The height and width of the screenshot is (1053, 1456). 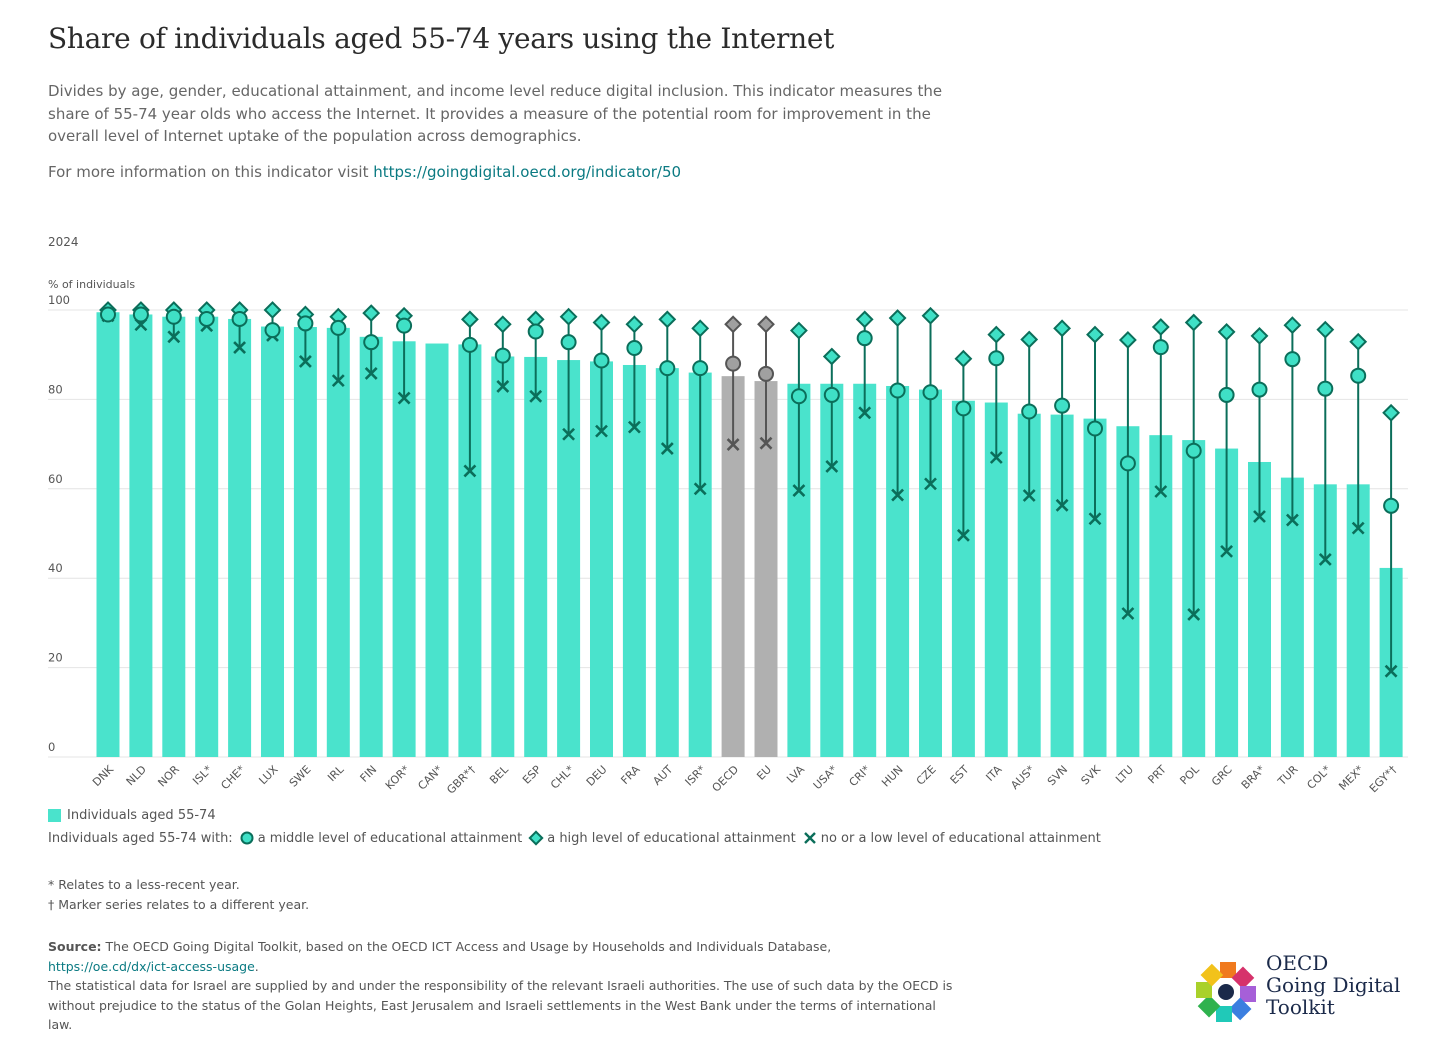 What do you see at coordinates (55, 479) in the screenshot?
I see `y-tick-label: 60` at bounding box center [55, 479].